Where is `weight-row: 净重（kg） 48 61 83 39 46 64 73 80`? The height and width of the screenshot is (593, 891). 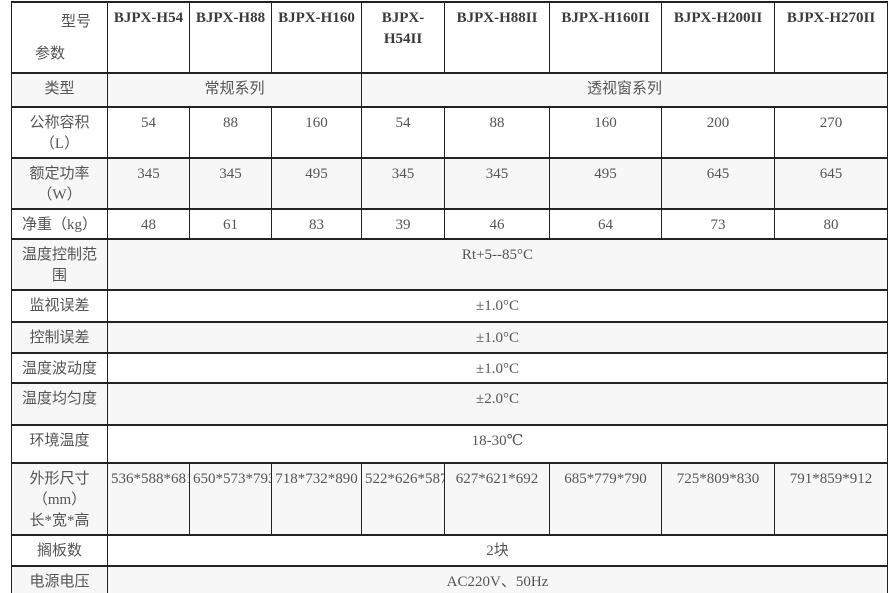 weight-row: 净重（kg） 48 61 83 39 46 64 73 80 is located at coordinates (449, 224).